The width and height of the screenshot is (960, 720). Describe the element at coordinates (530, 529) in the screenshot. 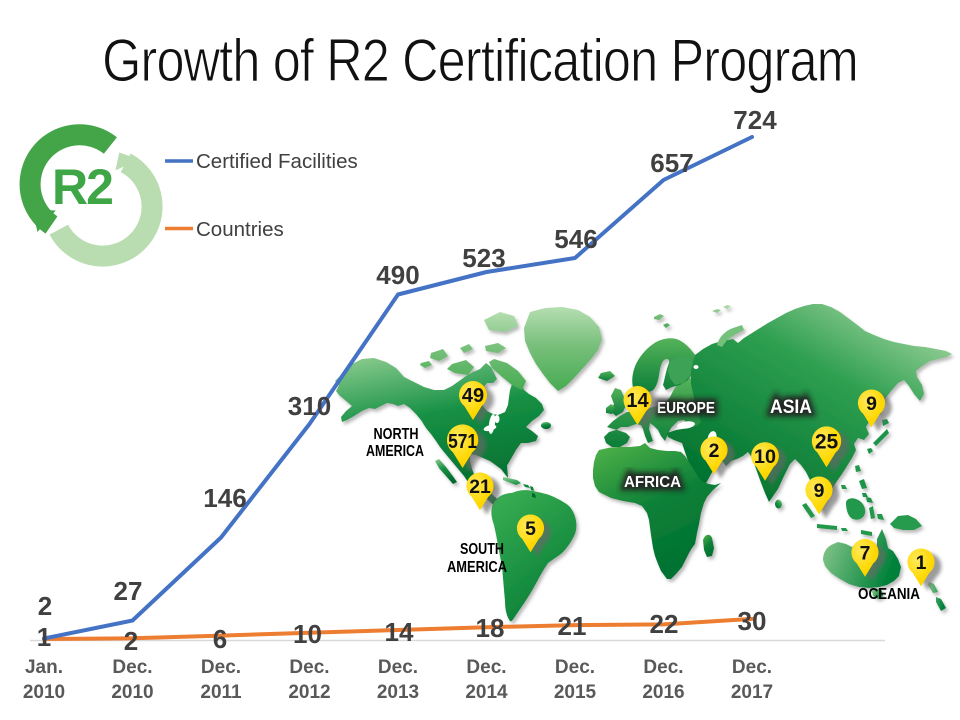

I see `svg-text: 5` at that location.